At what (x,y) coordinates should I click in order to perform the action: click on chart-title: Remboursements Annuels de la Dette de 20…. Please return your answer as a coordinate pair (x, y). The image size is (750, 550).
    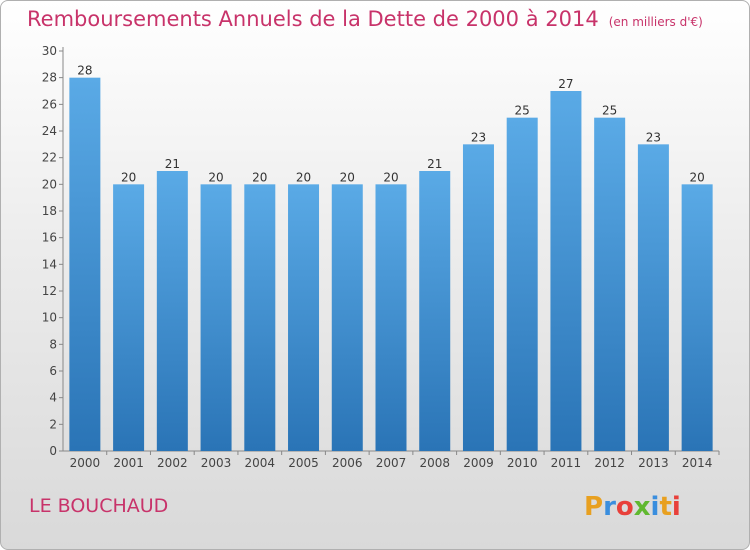
    Looking at the image, I should click on (365, 19).